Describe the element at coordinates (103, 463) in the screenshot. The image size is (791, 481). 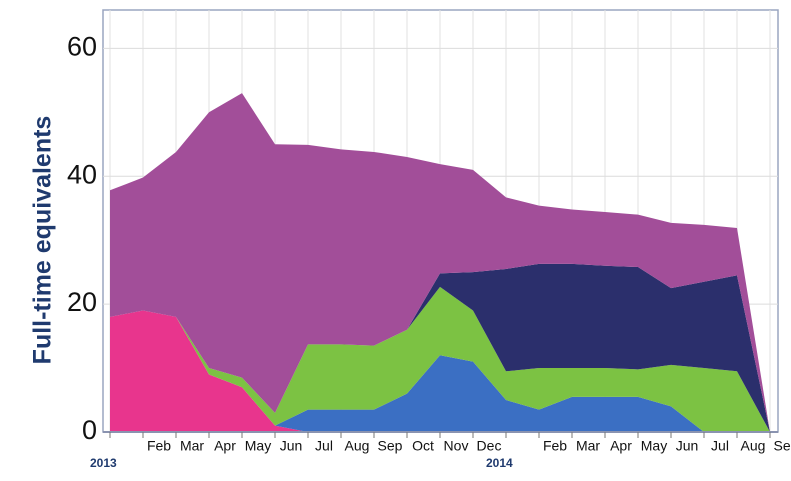
I see `x-tick-label: 2013` at that location.